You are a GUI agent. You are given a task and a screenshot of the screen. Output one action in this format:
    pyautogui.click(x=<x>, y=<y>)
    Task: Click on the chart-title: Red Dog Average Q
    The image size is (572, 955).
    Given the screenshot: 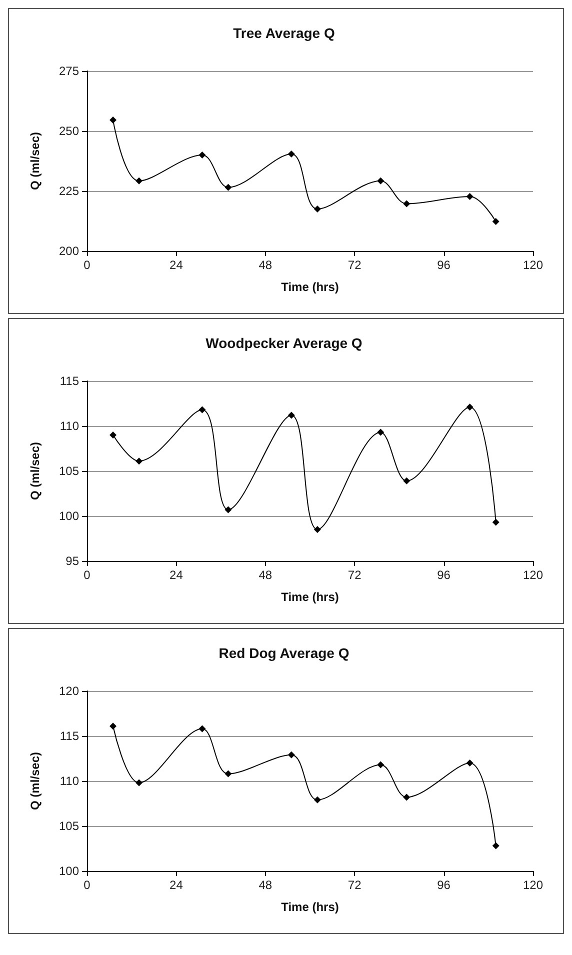 What is the action you would take?
    pyautogui.click(x=284, y=653)
    